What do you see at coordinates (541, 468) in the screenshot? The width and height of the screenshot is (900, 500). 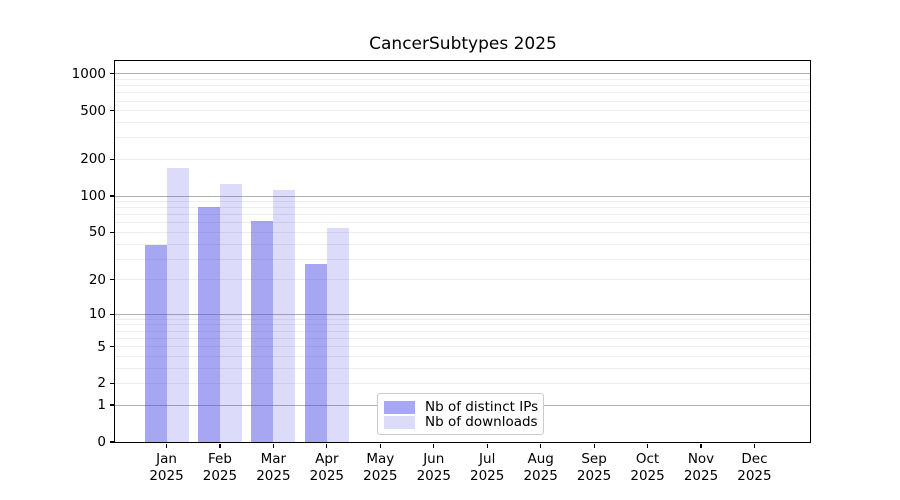 I see `x-tick-label: Aug 2025` at bounding box center [541, 468].